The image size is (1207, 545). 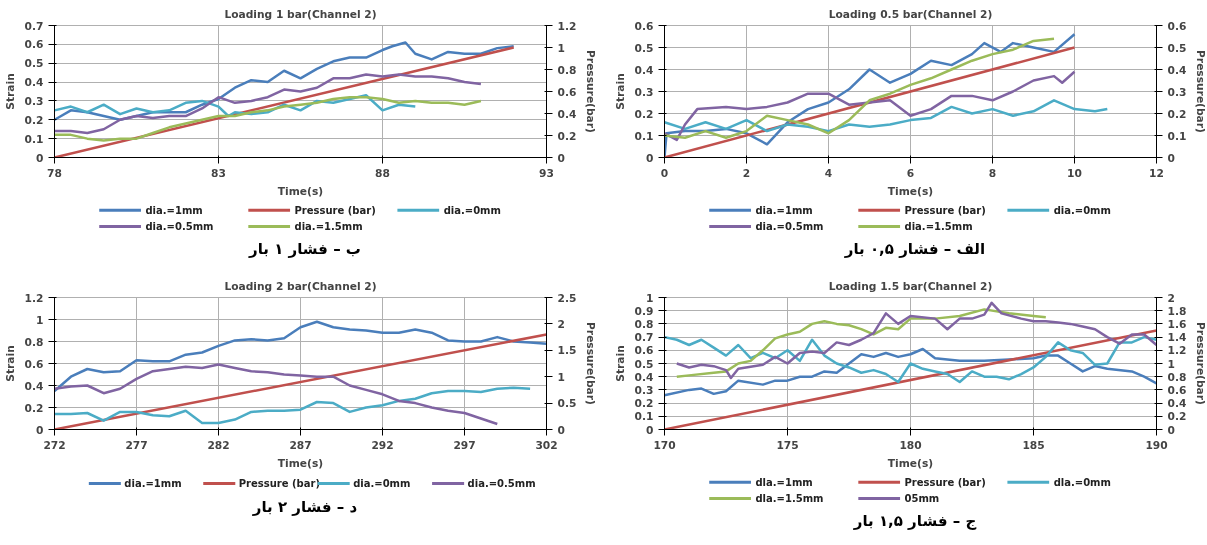 I want to click on y-tick-label: 1.2, so click(x=34, y=298).